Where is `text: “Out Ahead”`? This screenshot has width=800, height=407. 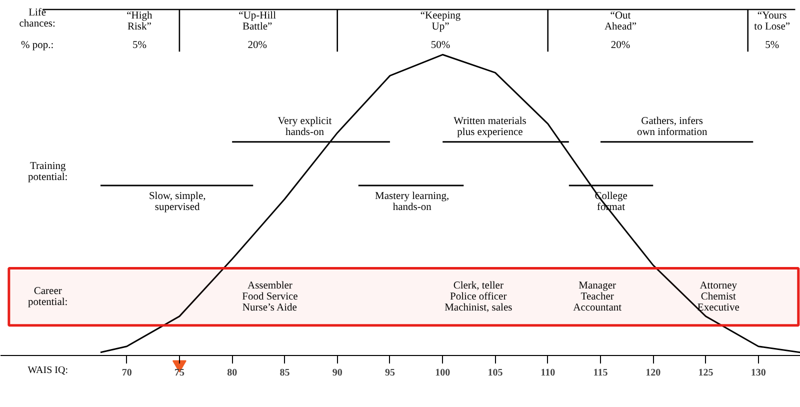 text: “Out Ahead” is located at coordinates (620, 21).